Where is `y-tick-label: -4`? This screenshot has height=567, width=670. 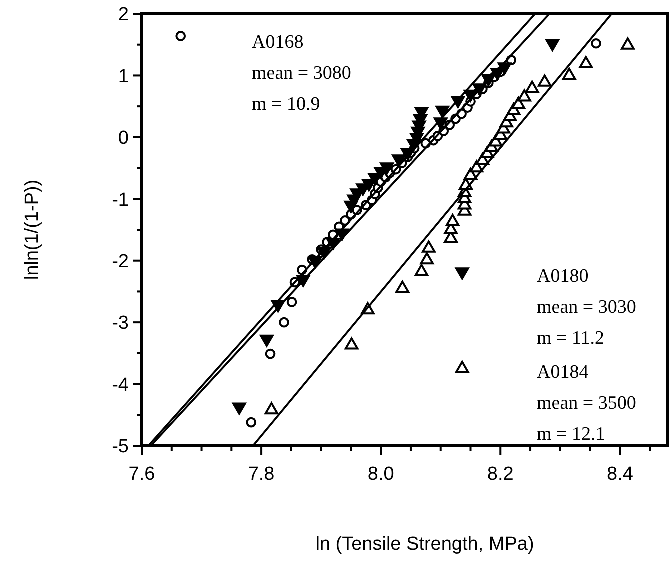
y-tick-label: -4 is located at coordinates (121, 385).